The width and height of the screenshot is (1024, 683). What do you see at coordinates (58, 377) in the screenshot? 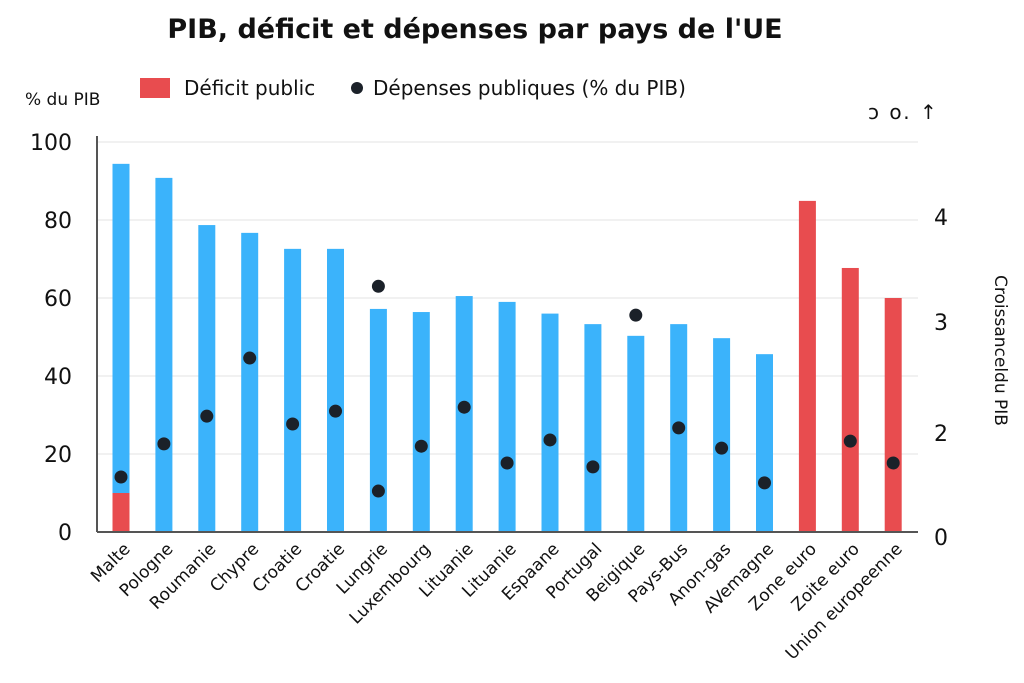
I see `y-tick-label: 40` at bounding box center [58, 377].